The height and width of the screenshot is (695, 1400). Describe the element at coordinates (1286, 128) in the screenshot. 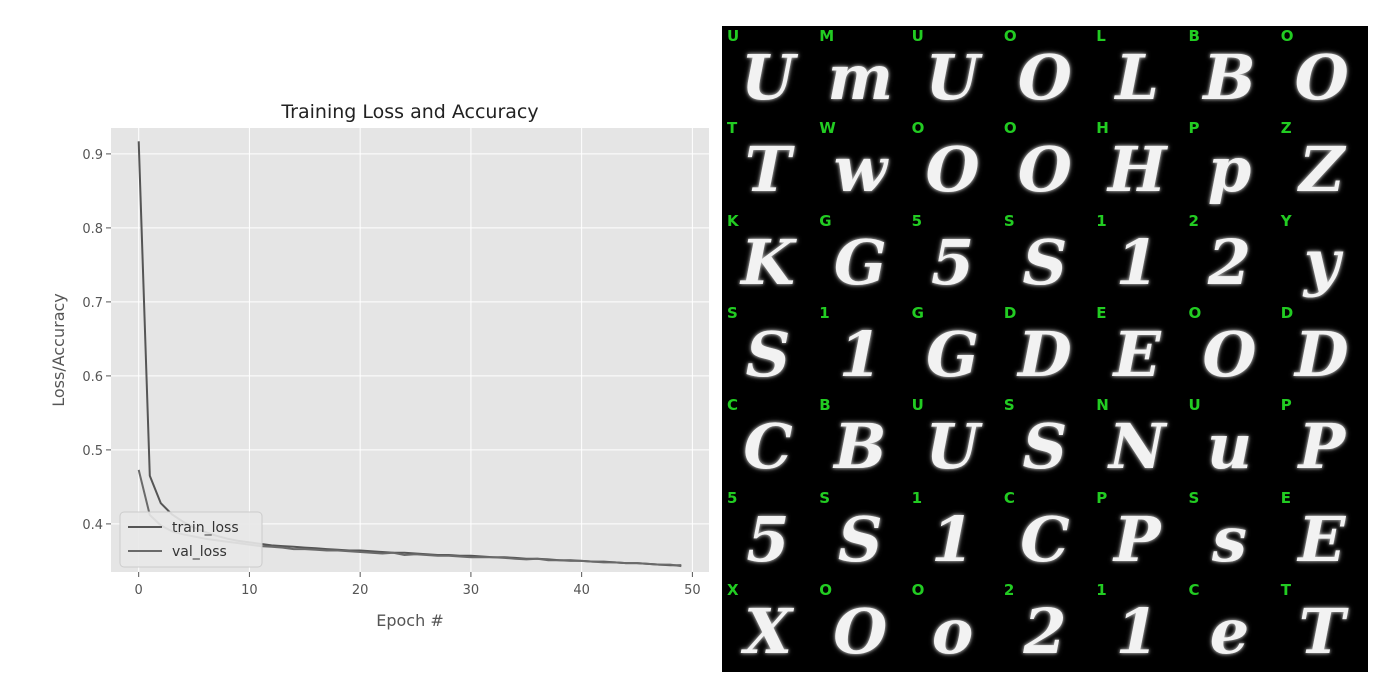

I see `predicted-label: Z` at that location.